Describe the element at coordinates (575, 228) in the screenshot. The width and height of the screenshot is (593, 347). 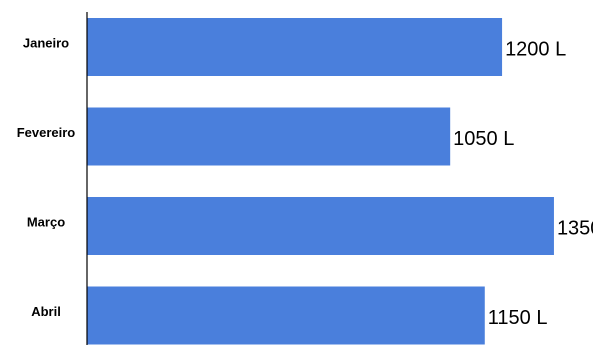
I see `value-label: 1350 L` at that location.